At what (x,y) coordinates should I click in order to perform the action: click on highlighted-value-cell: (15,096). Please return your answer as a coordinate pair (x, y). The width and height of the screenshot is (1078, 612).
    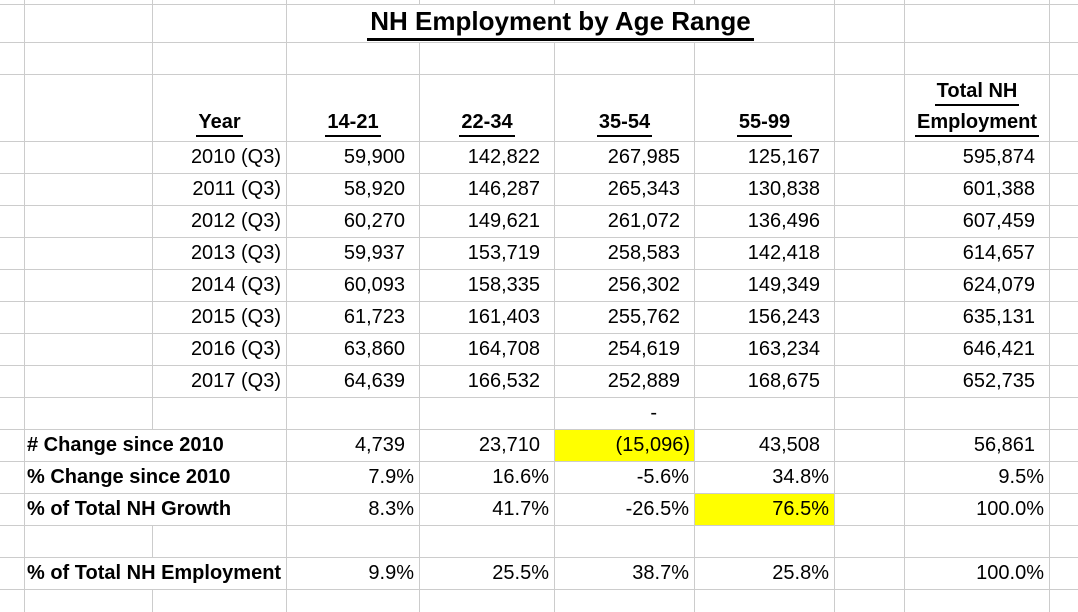
    Looking at the image, I should click on (625, 445).